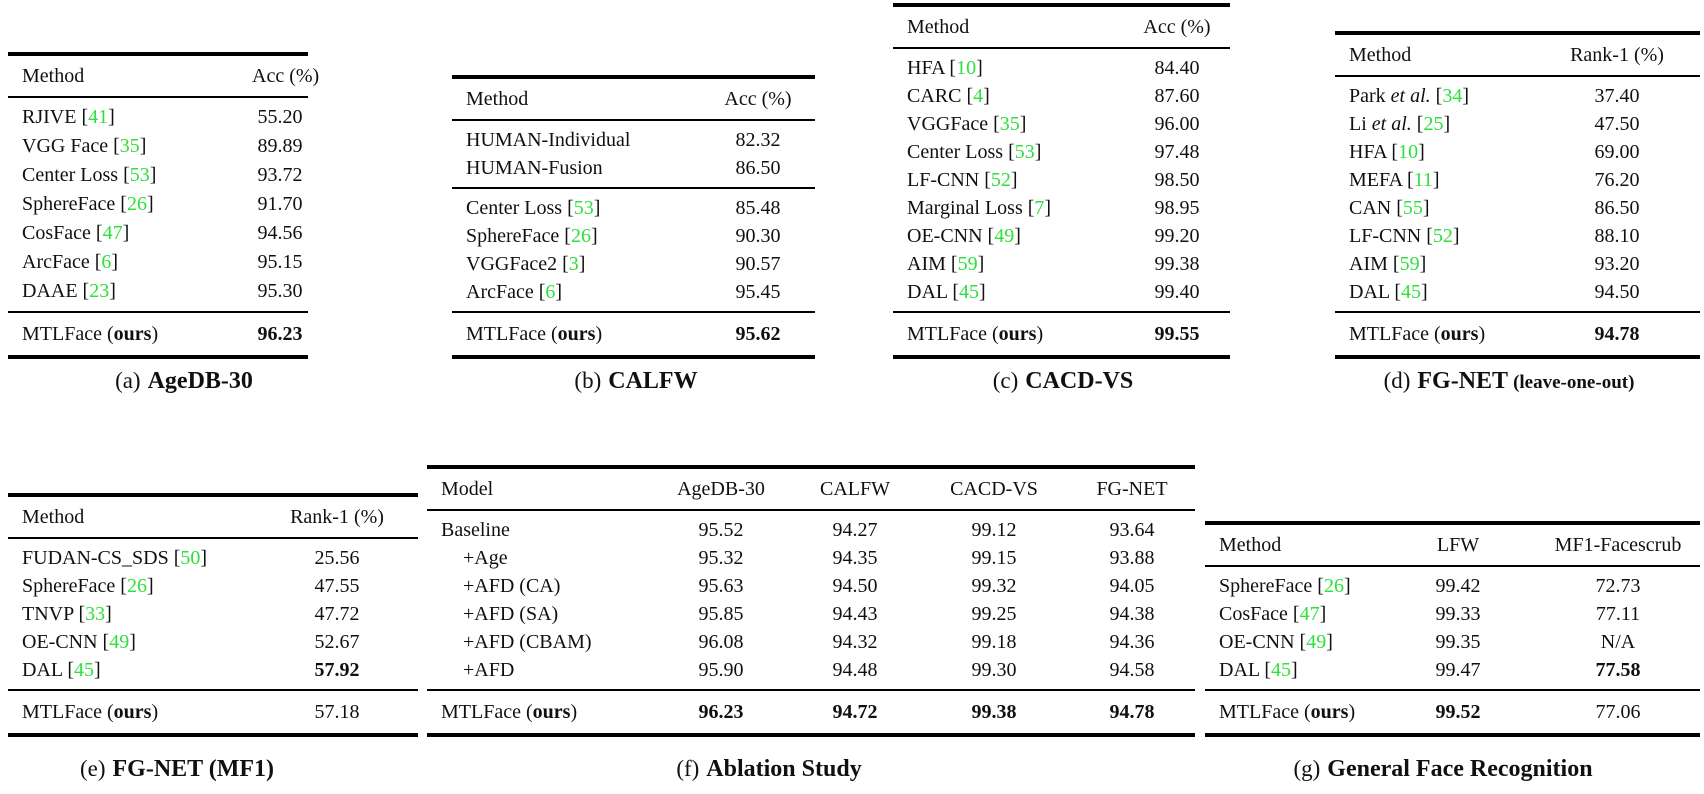 The width and height of the screenshot is (1704, 794). Describe the element at coordinates (68, 117) in the screenshot. I see `method-cell: RJIVE [41]` at that location.